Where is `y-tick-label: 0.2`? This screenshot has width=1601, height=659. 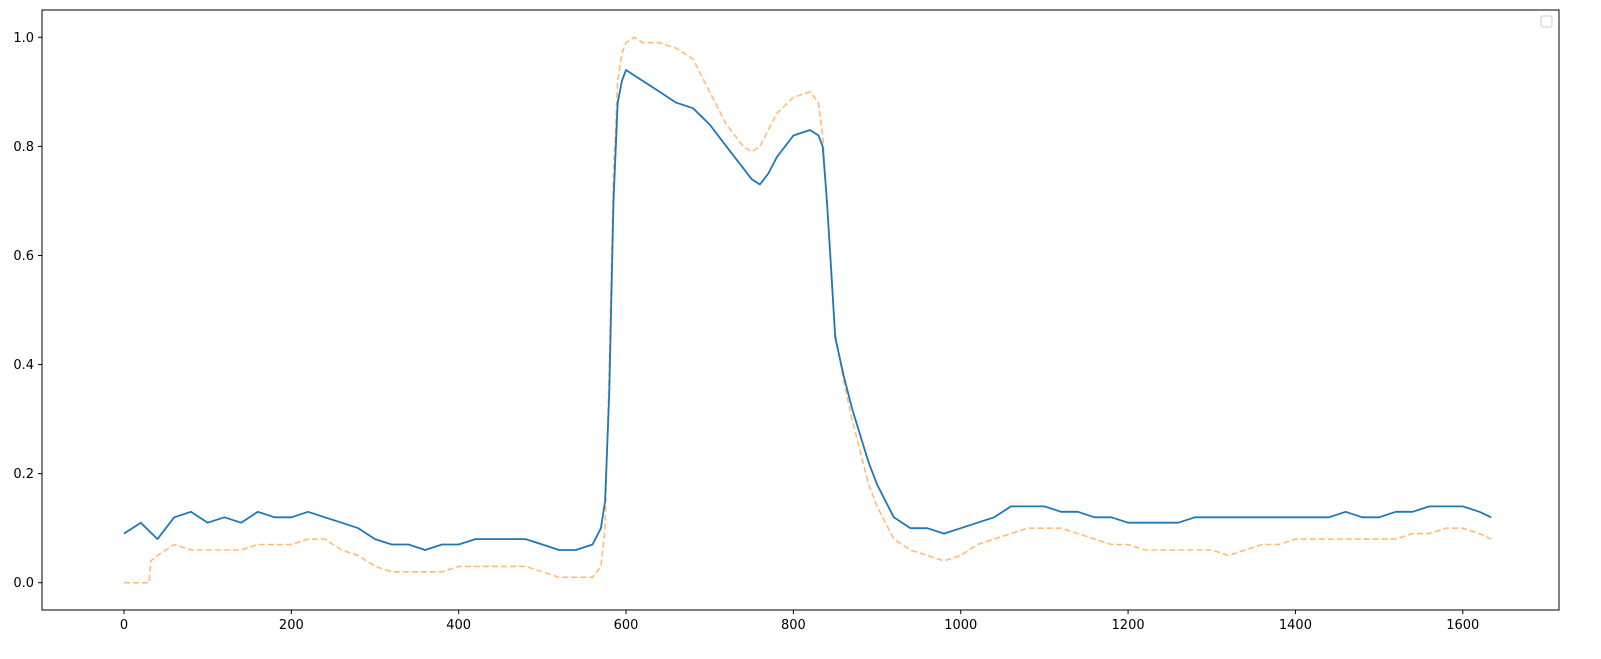
y-tick-label: 0.2 is located at coordinates (23, 474).